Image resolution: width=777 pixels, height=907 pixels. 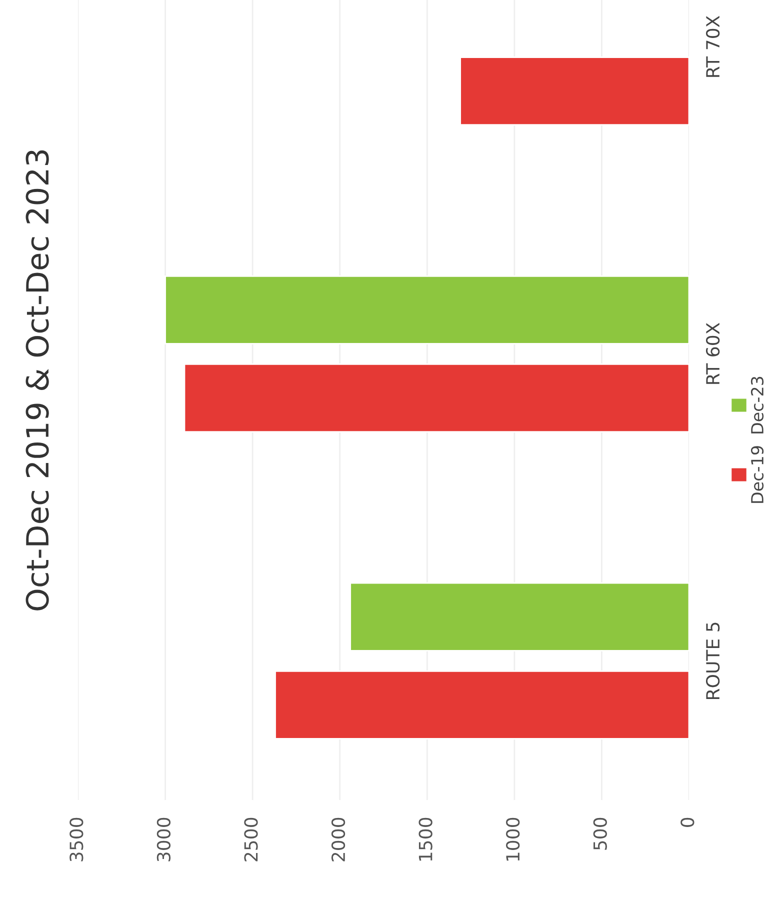 I want to click on x-tick-label: 1000, so click(x=513, y=839).